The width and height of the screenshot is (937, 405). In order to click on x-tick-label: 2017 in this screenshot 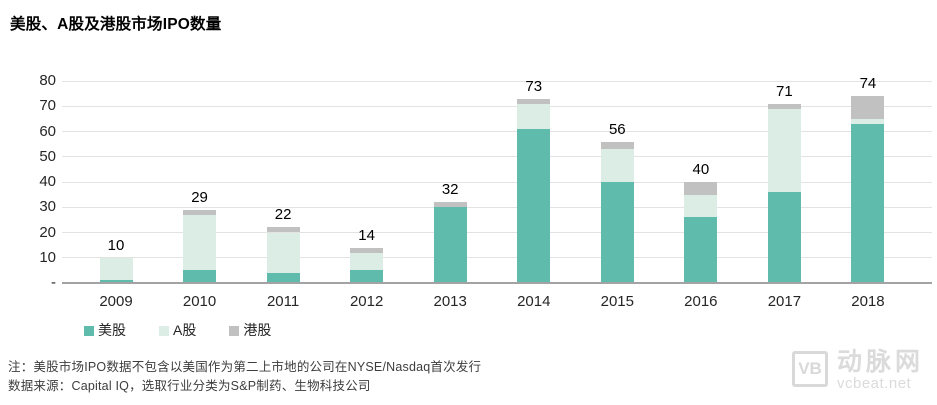, I will do `click(784, 301)`.